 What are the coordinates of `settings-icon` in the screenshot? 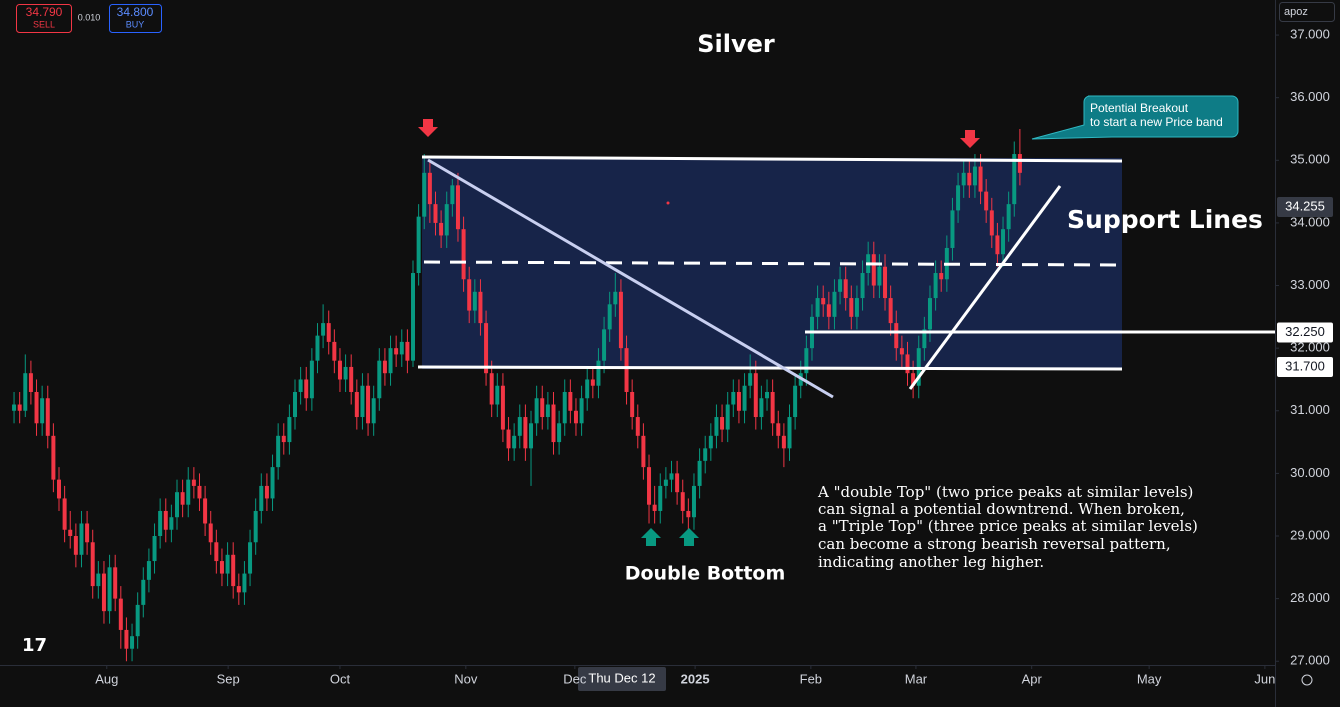 It's located at (1307, 680).